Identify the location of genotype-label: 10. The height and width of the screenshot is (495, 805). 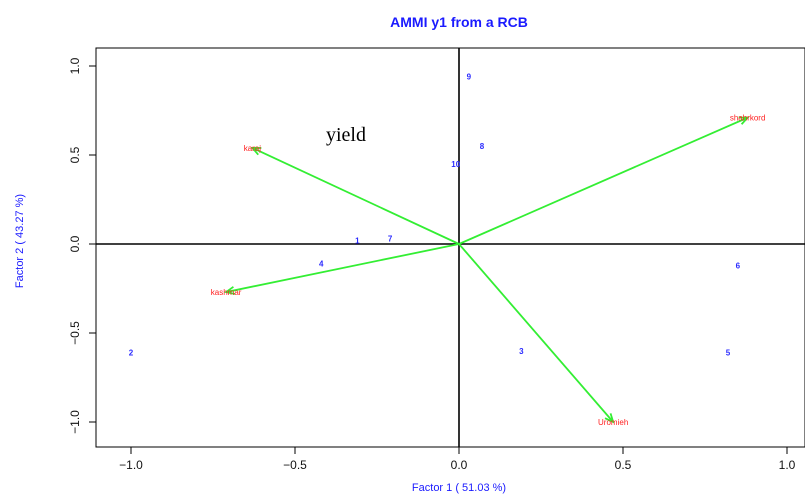
(455, 164).